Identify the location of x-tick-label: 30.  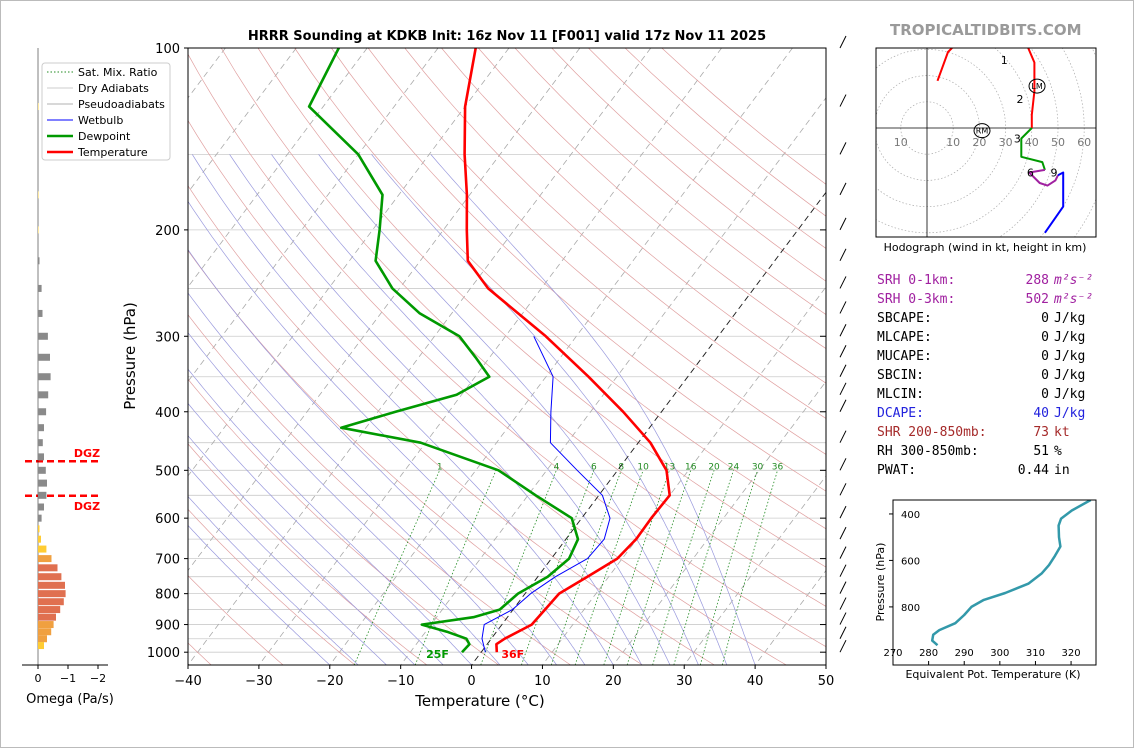
(684, 681).